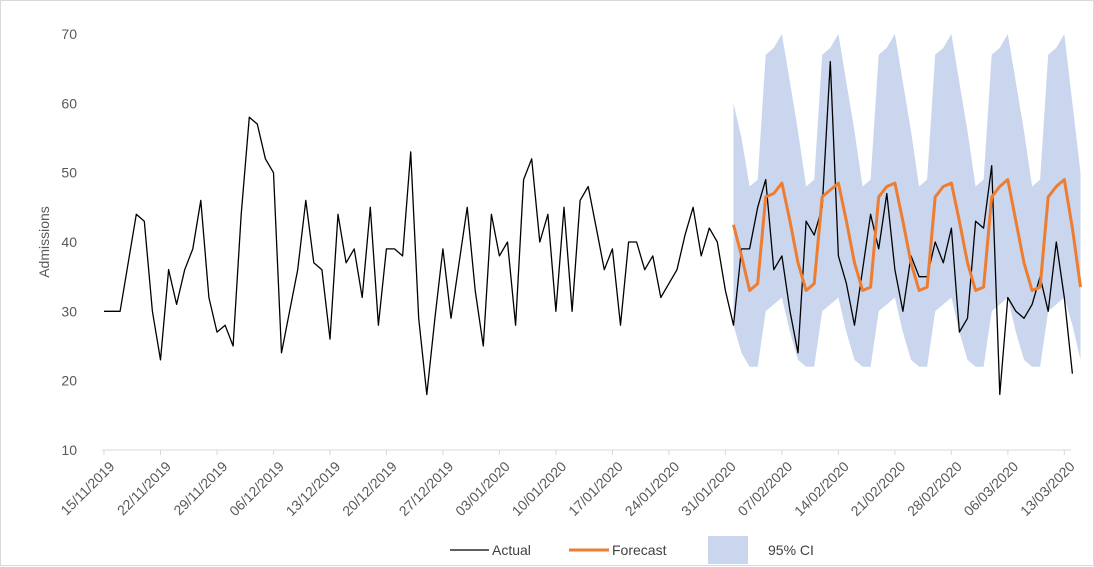  I want to click on y-tick-label: 20, so click(69, 381).